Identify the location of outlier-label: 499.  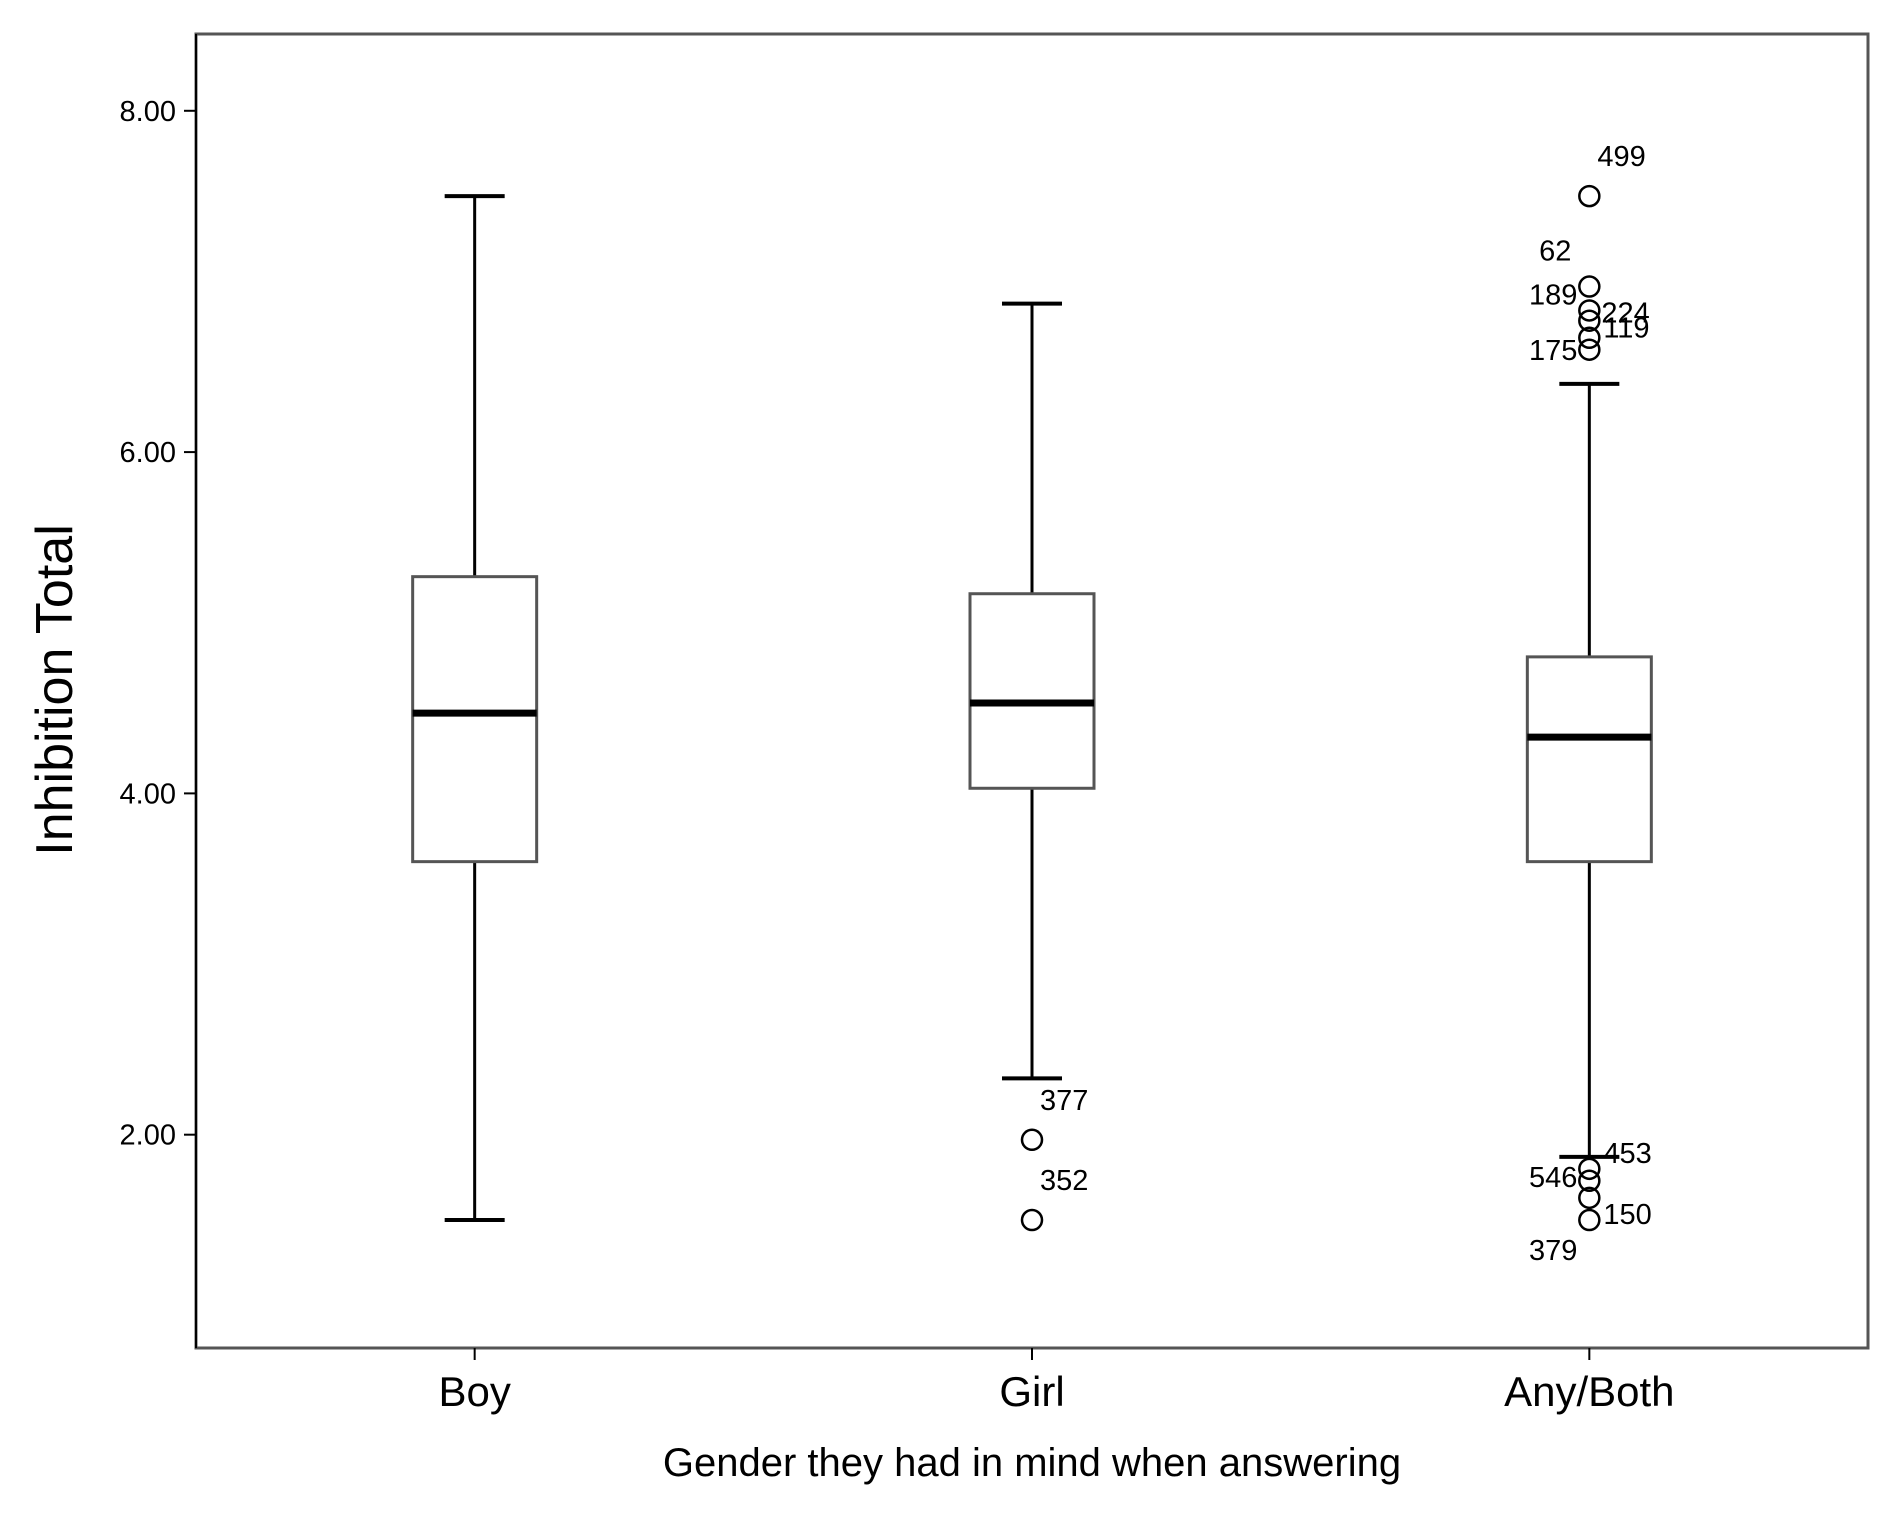
(1621, 157).